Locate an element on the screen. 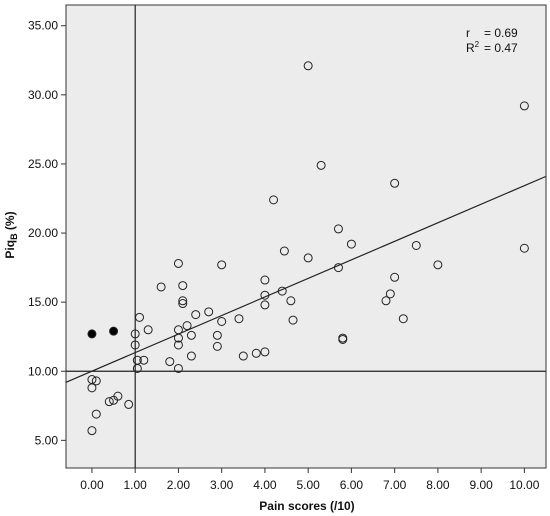 This screenshot has width=550, height=516. stats-box: r = 0.69 R2 = 0.47 is located at coordinates (492, 40).